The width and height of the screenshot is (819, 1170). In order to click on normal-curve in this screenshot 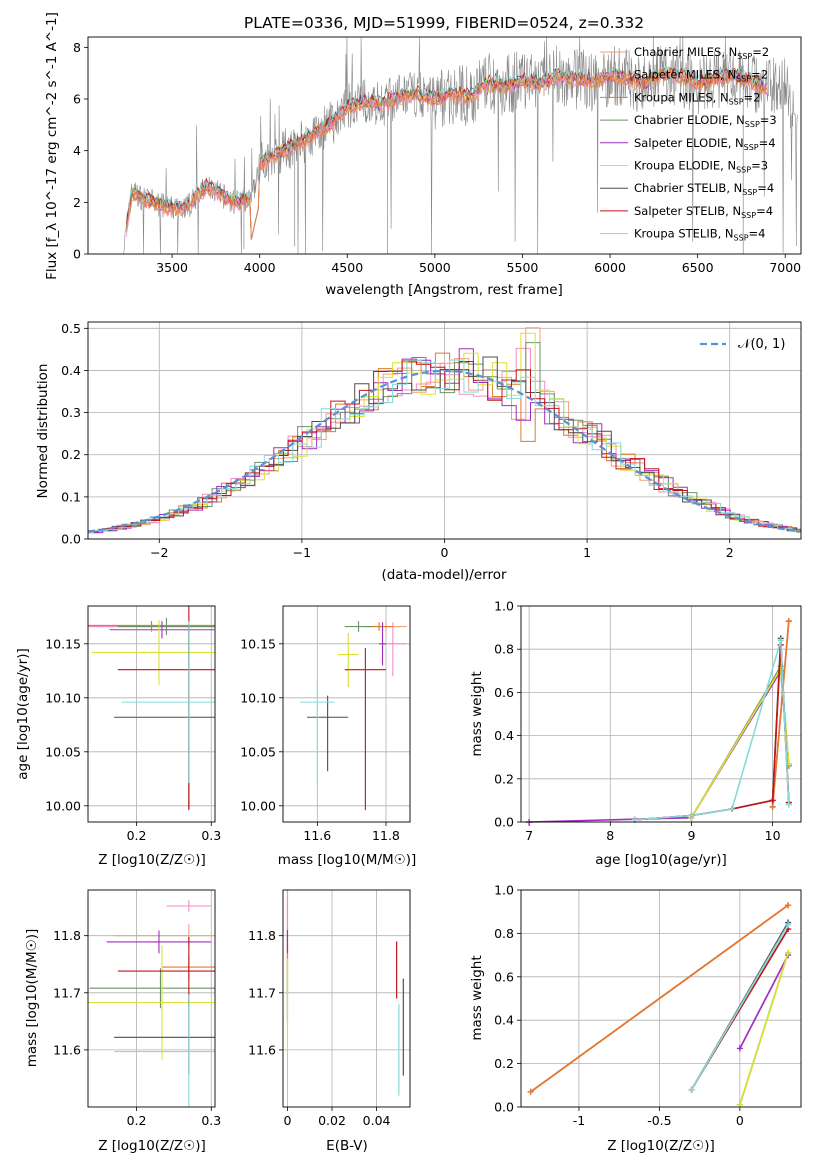, I will do `click(444, 451)`.